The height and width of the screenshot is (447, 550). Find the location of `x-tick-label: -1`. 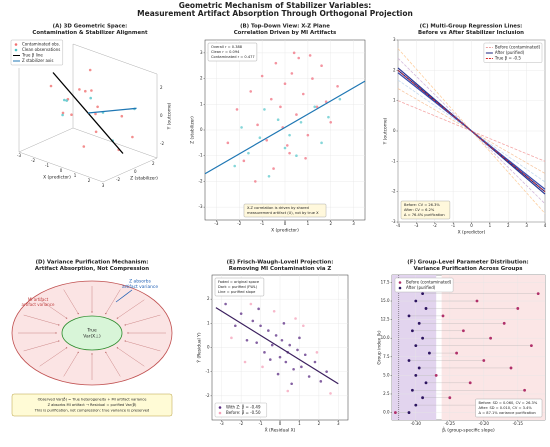

x-tick-label: -1 is located at coordinates (47, 165).